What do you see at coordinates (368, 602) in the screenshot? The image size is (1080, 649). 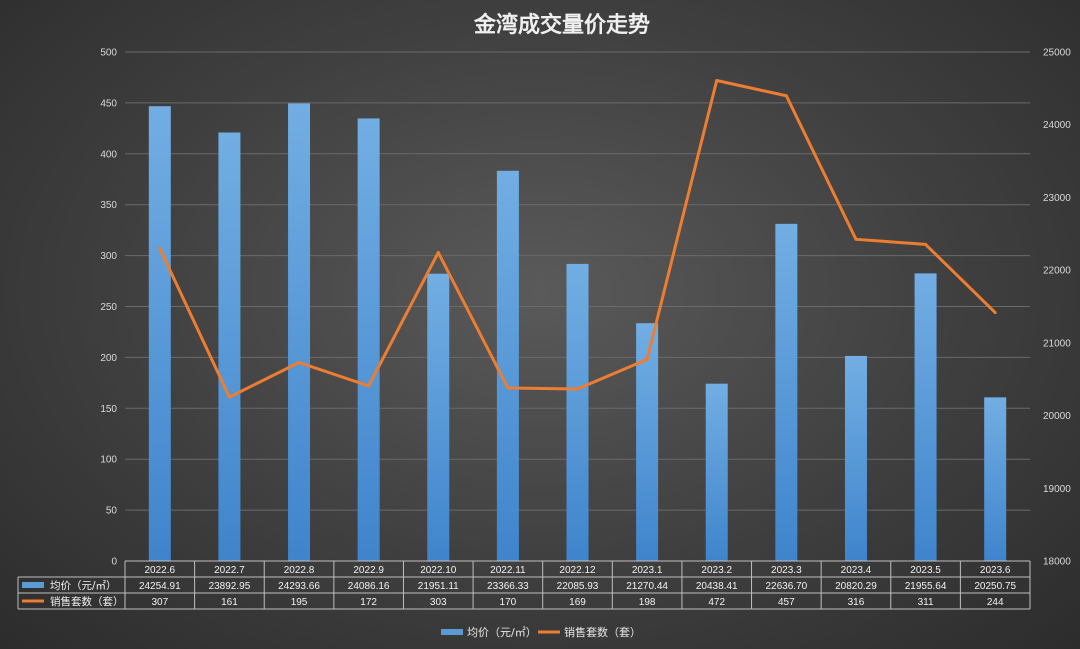 I see `table-cell: 172` at bounding box center [368, 602].